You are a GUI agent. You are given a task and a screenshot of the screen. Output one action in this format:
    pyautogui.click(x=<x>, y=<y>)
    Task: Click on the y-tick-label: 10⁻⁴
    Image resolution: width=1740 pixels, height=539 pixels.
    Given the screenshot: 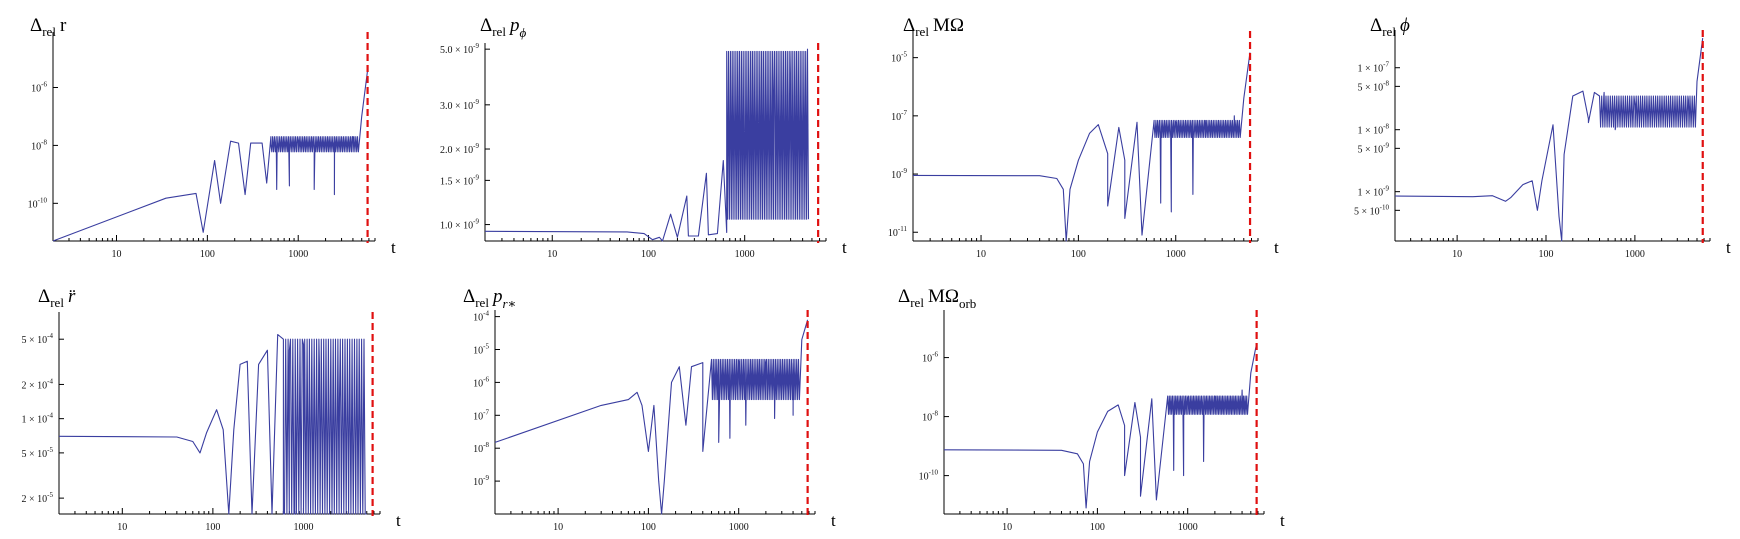 What is the action you would take?
    pyautogui.click(x=481, y=317)
    